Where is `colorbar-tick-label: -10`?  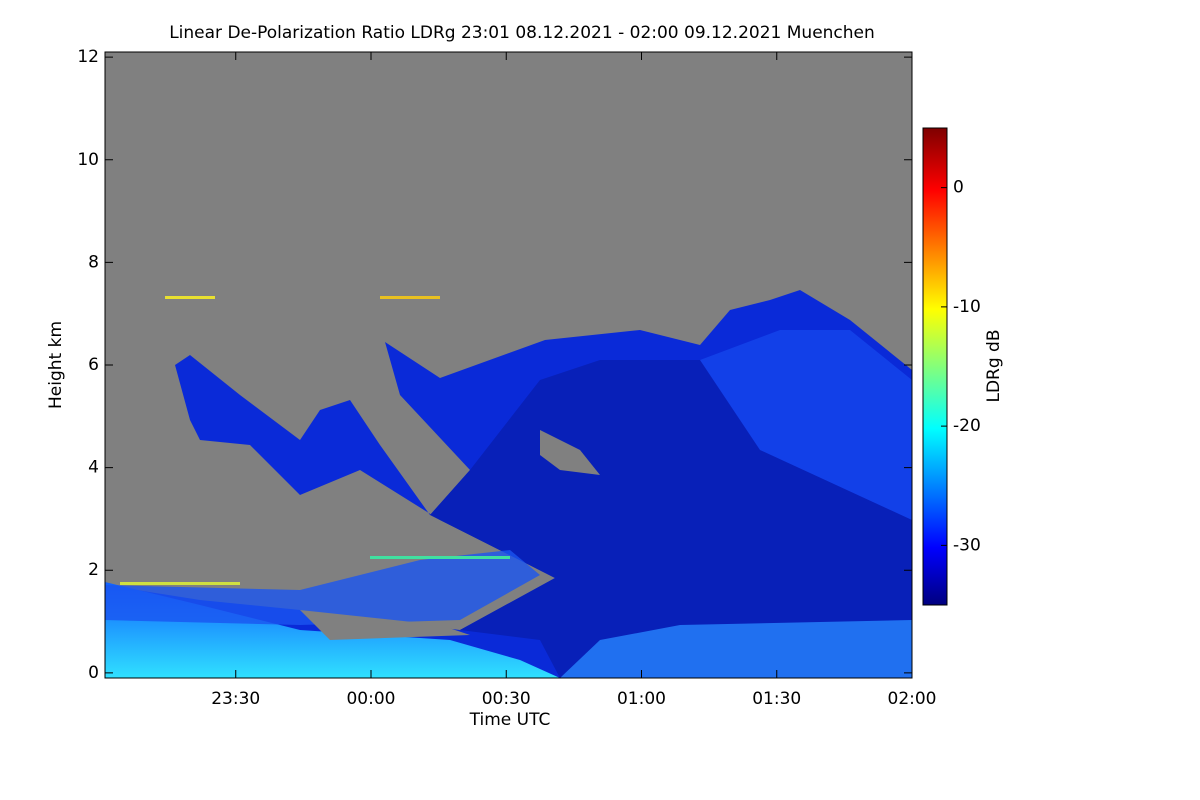
colorbar-tick-label: -10 is located at coordinates (967, 307).